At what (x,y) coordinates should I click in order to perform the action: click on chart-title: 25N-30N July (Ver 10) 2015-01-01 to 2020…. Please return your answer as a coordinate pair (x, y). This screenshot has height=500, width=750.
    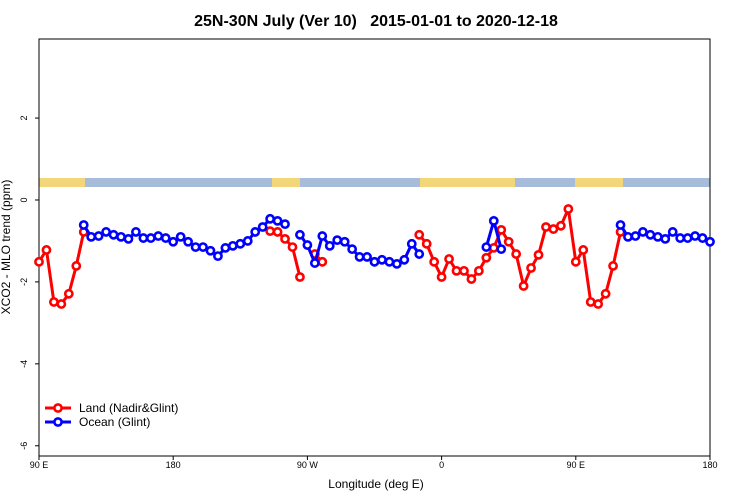
    Looking at the image, I should click on (376, 21).